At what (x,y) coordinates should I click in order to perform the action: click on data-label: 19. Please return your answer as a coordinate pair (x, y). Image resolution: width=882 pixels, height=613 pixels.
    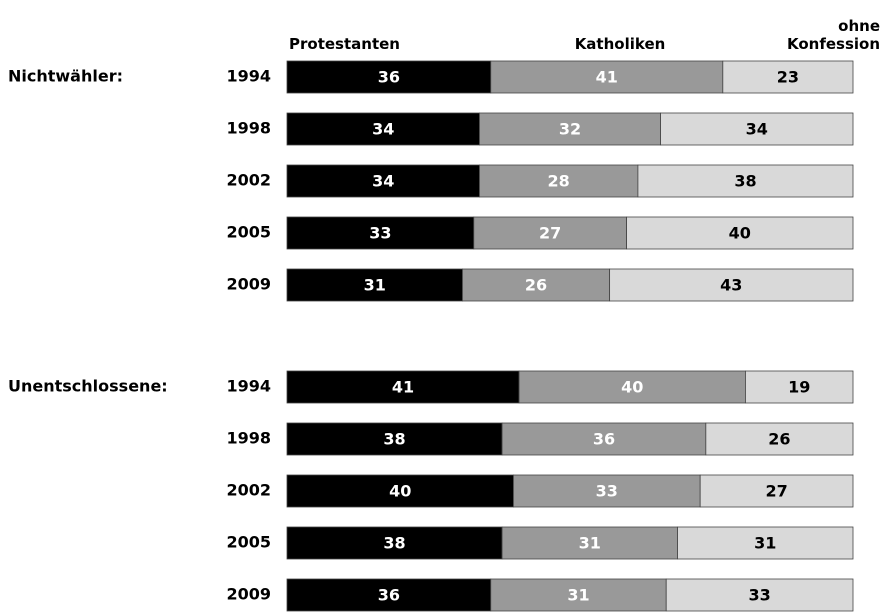
    Looking at the image, I should click on (799, 387).